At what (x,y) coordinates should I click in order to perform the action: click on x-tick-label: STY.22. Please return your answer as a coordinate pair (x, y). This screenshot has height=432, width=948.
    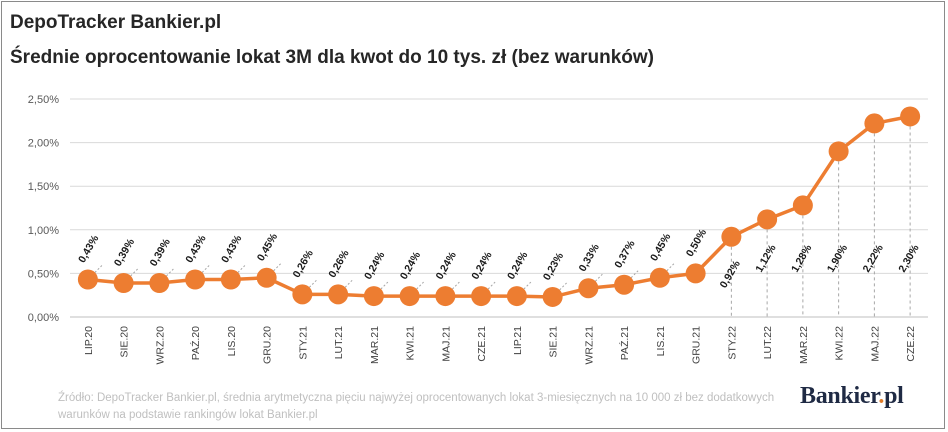
    Looking at the image, I should click on (732, 343).